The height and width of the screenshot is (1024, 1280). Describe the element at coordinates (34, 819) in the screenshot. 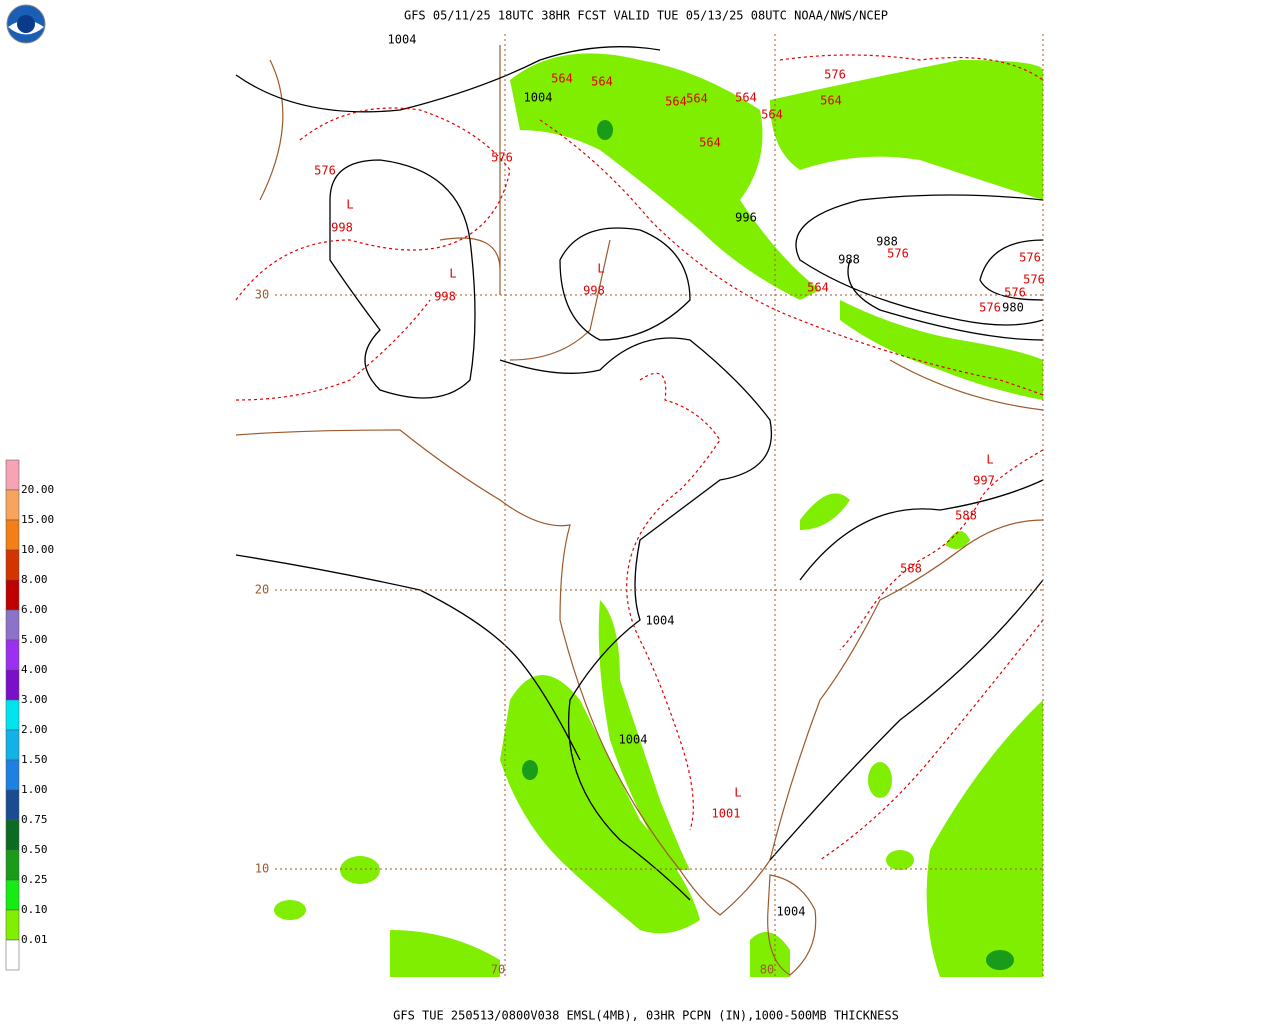

I see `legend-label: 0.75` at that location.